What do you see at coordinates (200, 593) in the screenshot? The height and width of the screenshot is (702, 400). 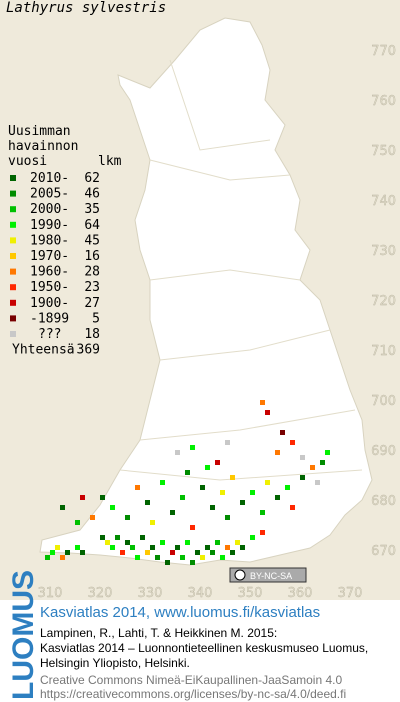 I see `x-tick-label: 340` at bounding box center [200, 593].